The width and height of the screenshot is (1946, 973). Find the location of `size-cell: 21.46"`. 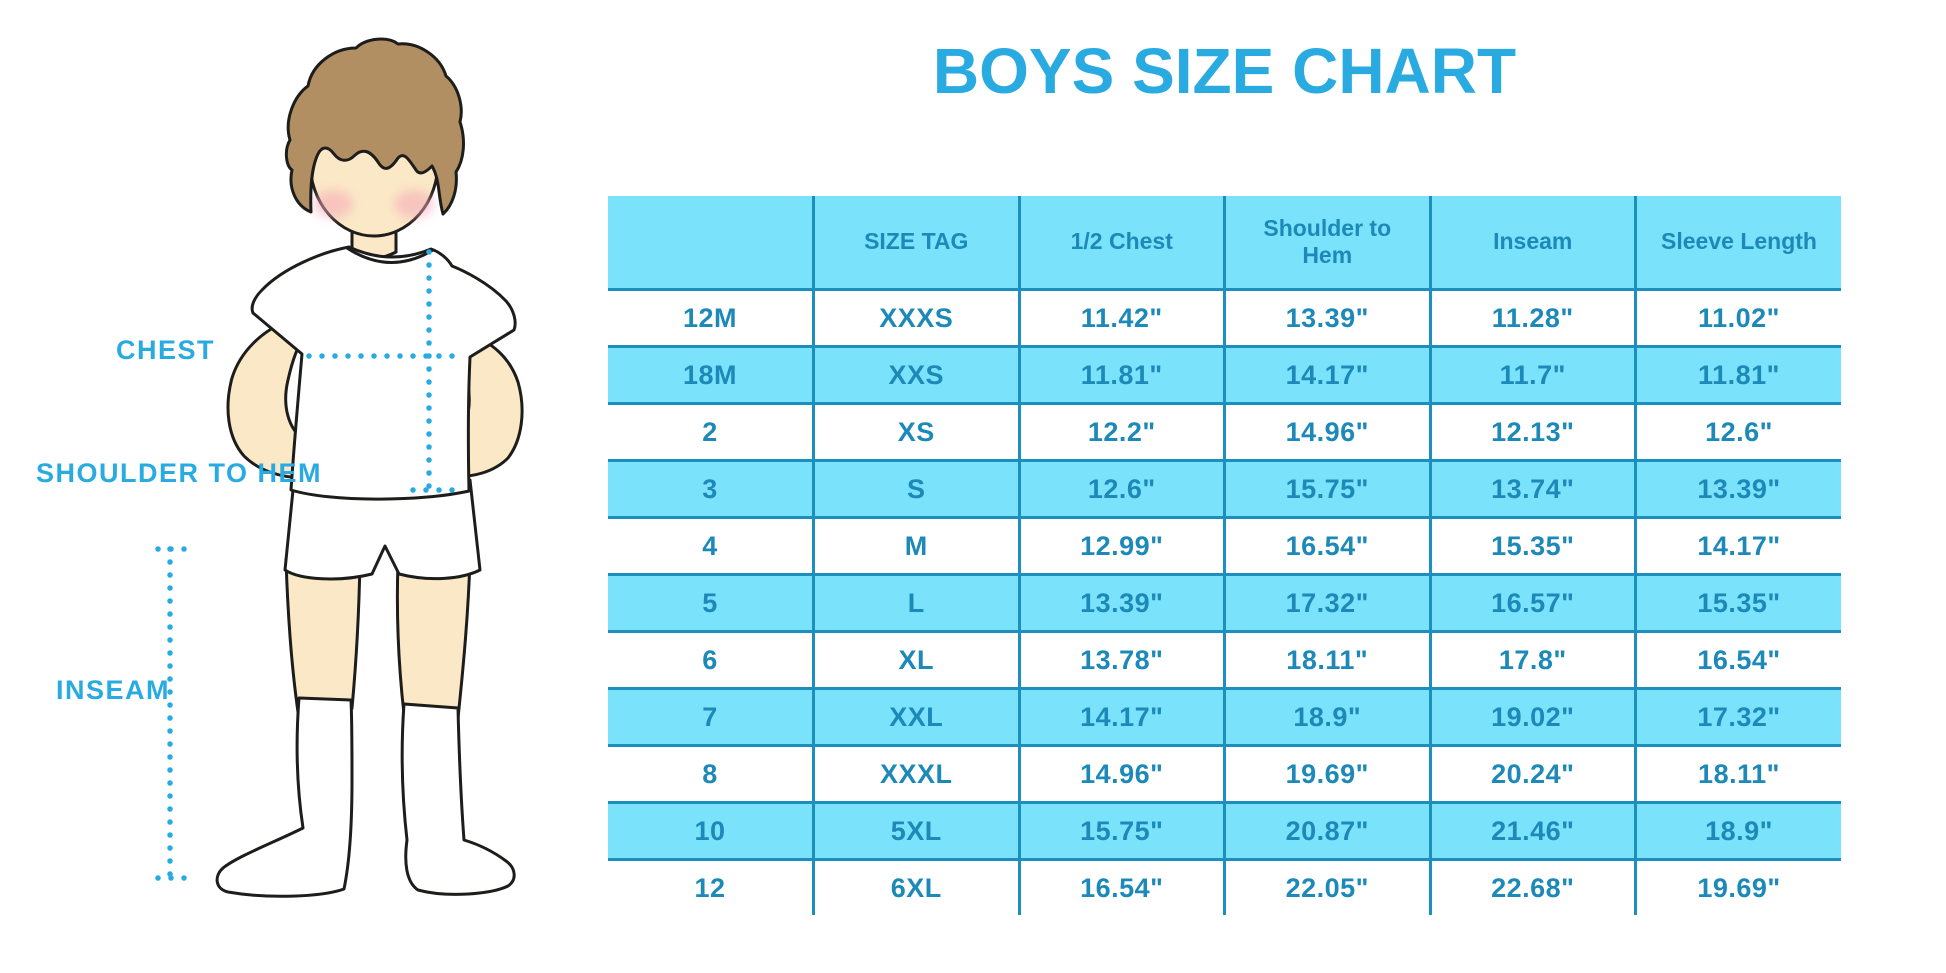

size-cell: 21.46" is located at coordinates (1532, 831).